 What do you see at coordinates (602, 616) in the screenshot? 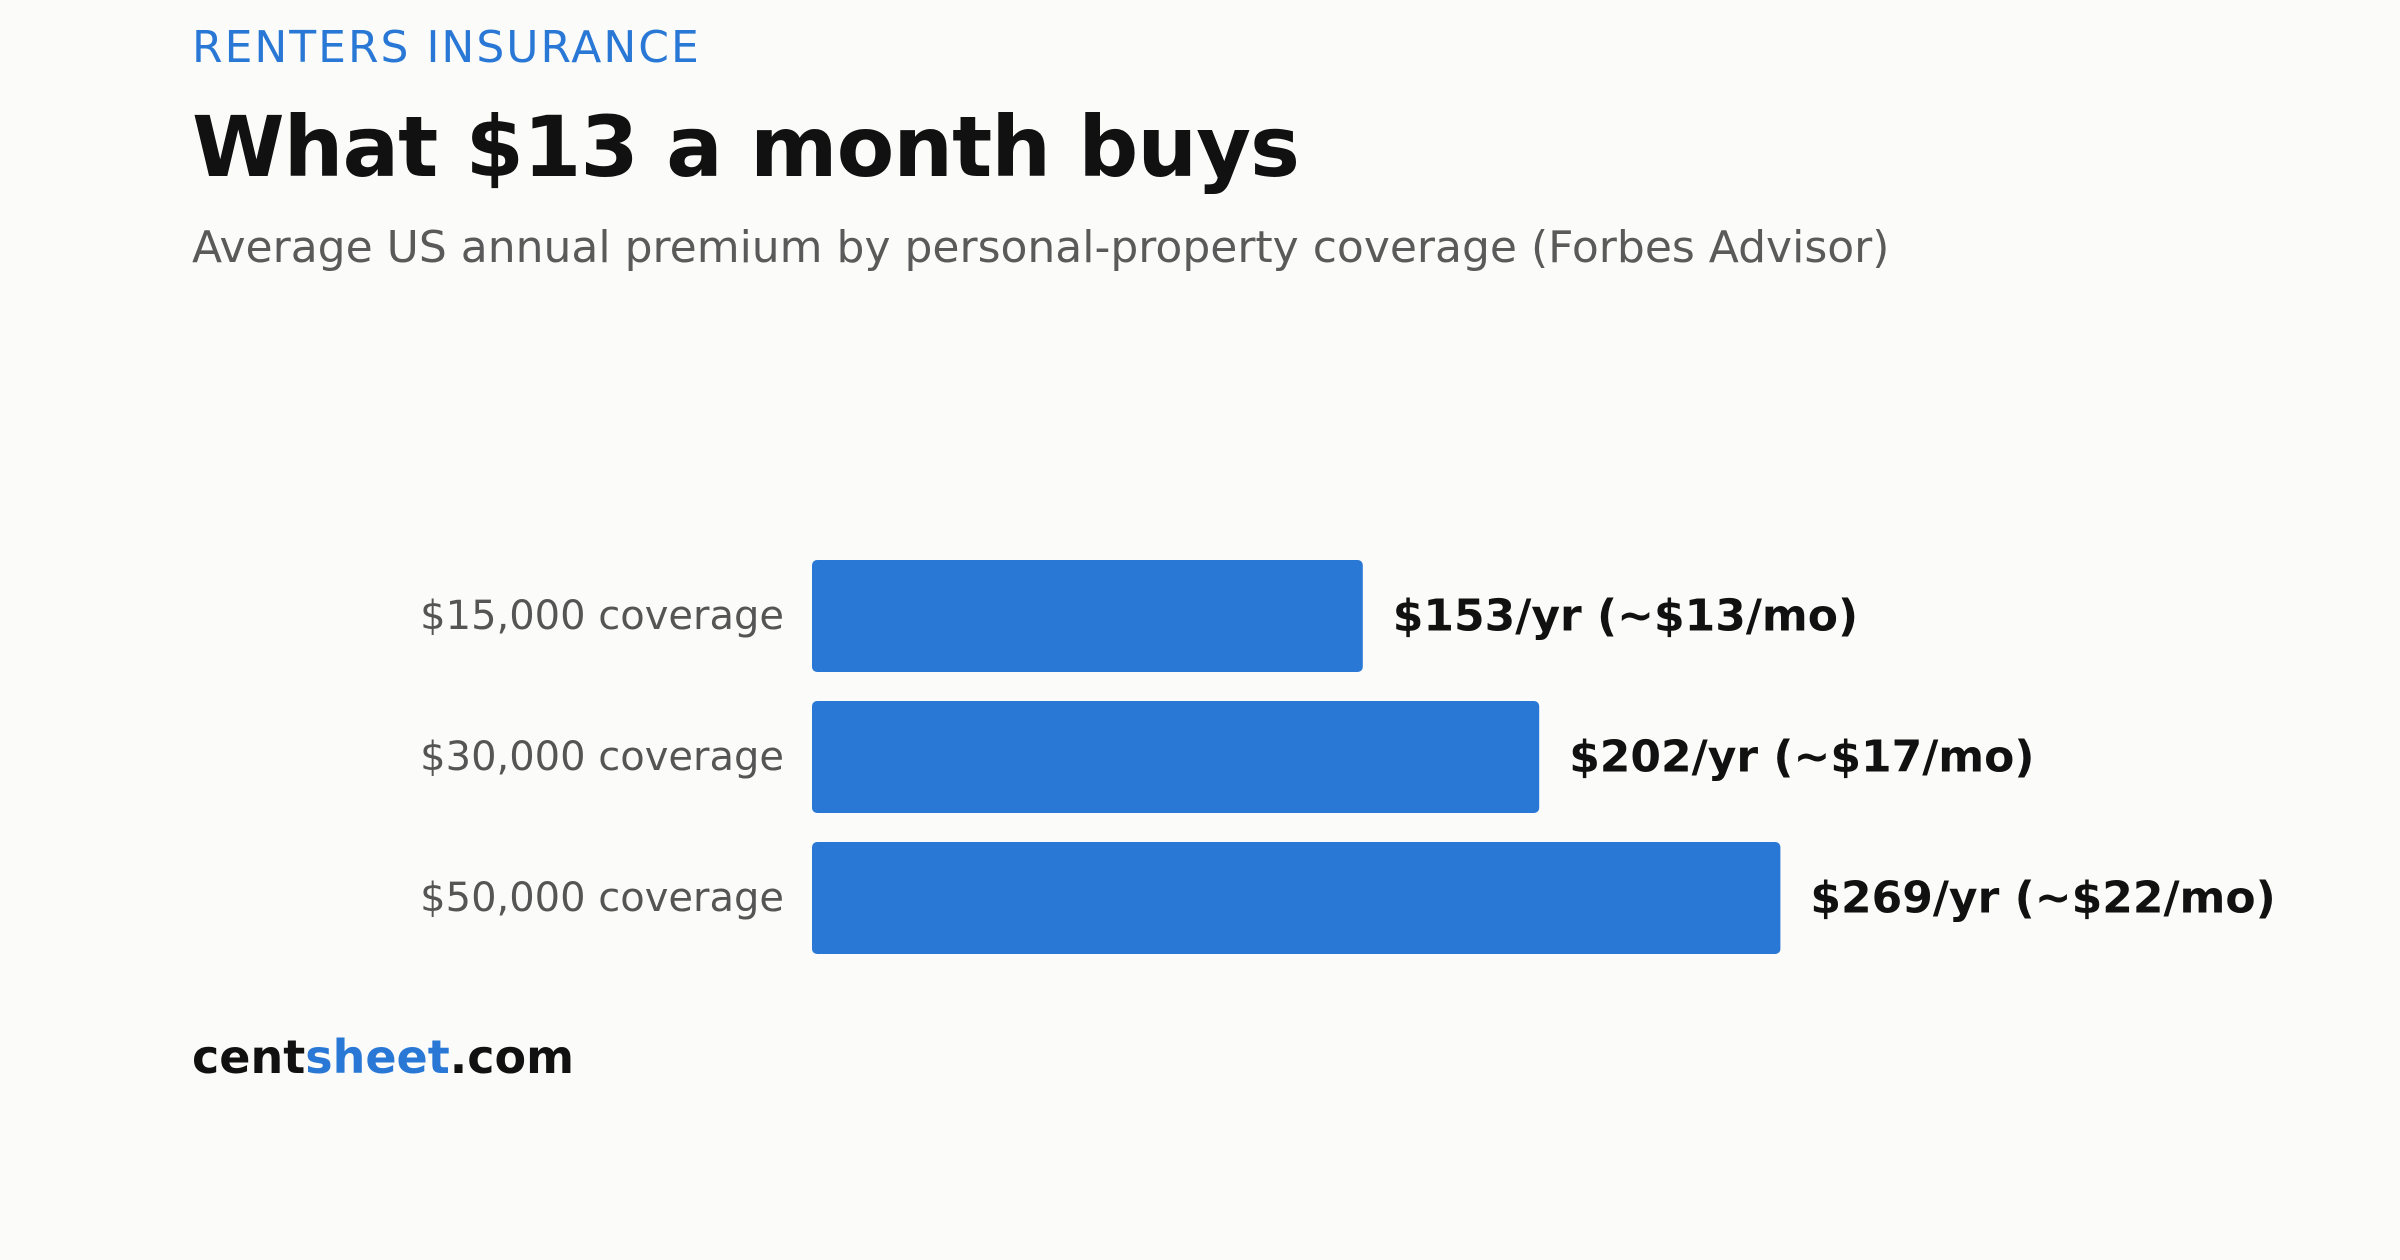
I see `category-label: $15,000 coverage` at bounding box center [602, 616].